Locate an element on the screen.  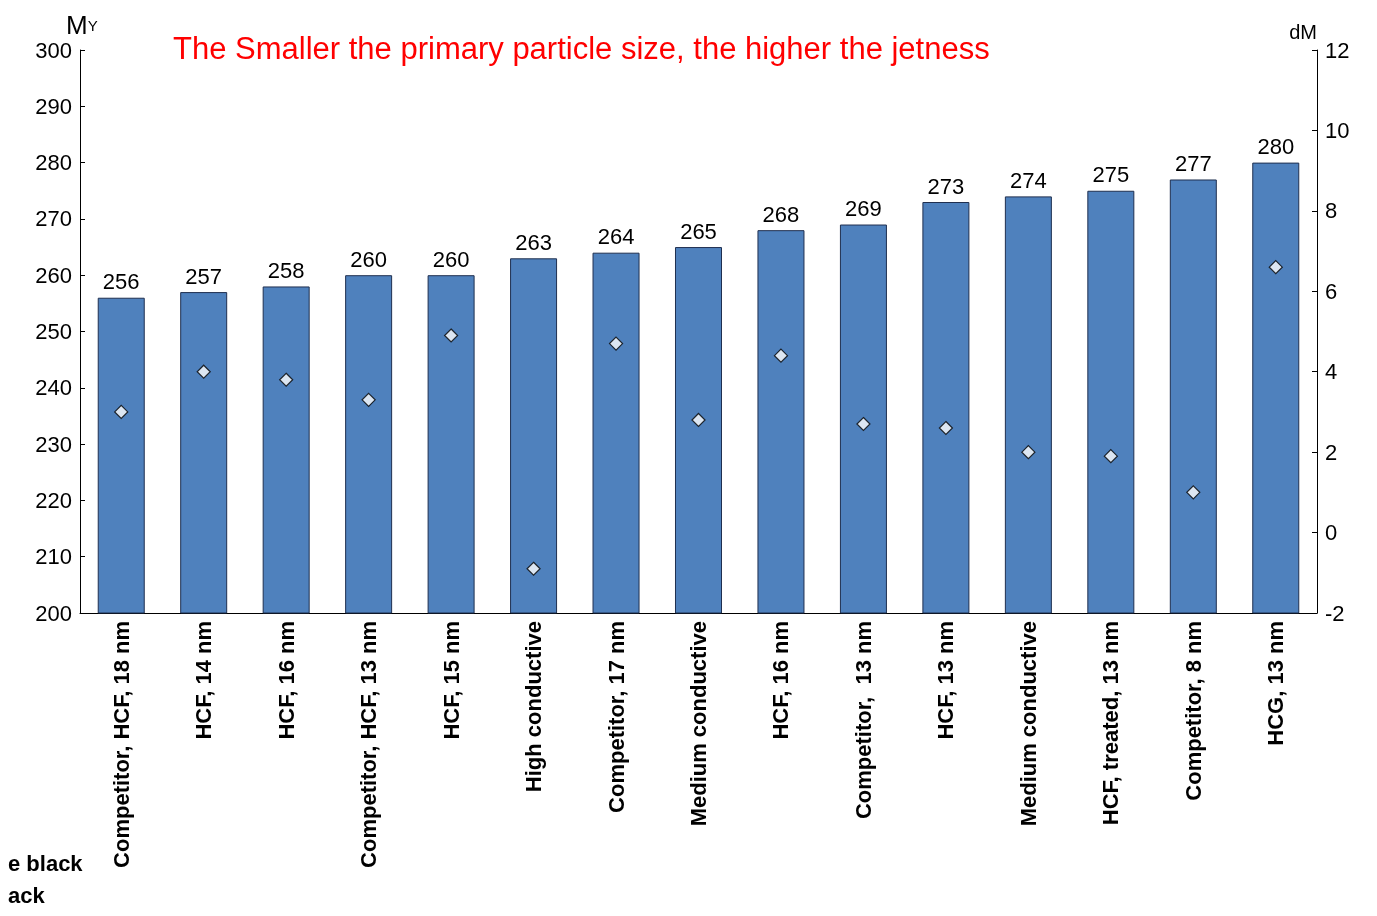
y-tick-label: 250 is located at coordinates (53, 331).